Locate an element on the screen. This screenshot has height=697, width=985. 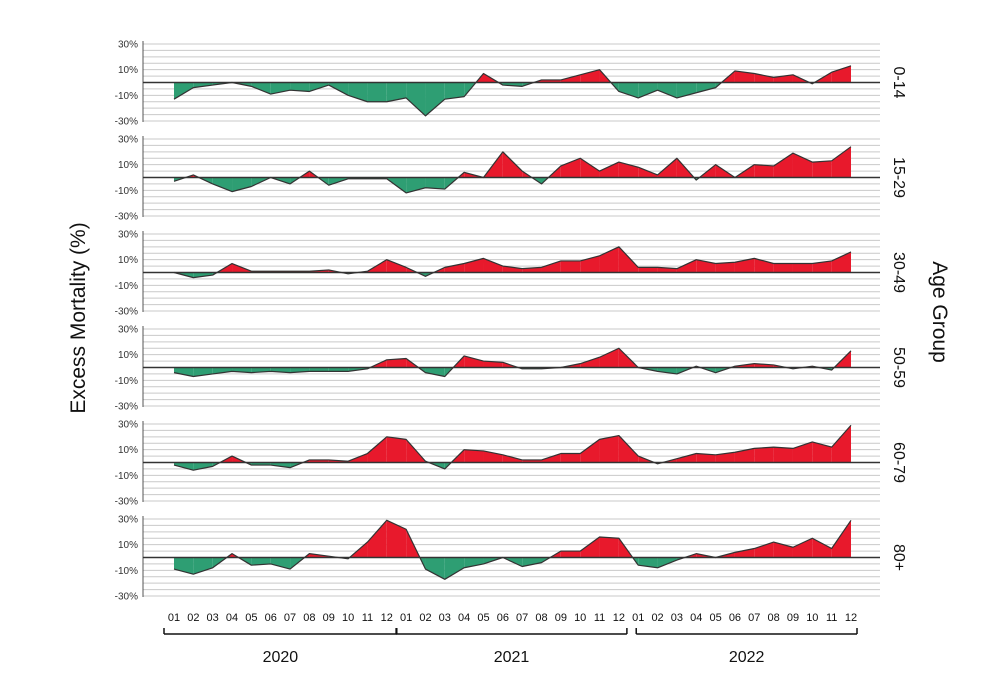
month-tick-label: 03 is located at coordinates (445, 618).